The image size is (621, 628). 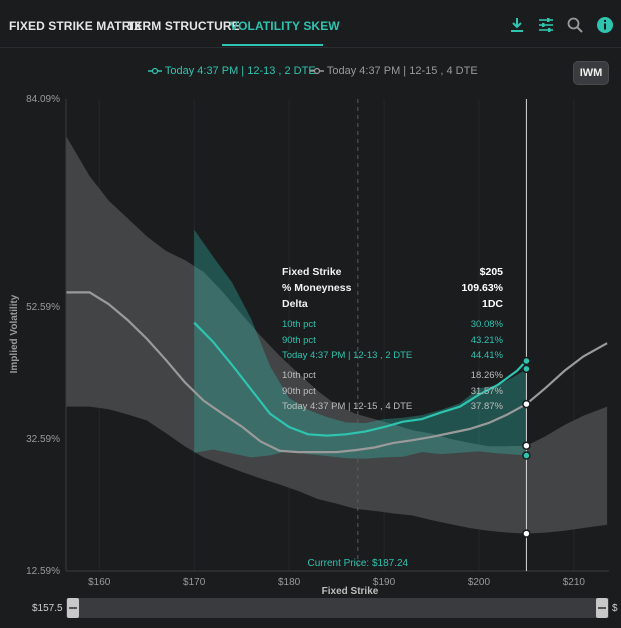 What do you see at coordinates (546, 25) in the screenshot?
I see `sliders-icon` at bounding box center [546, 25].